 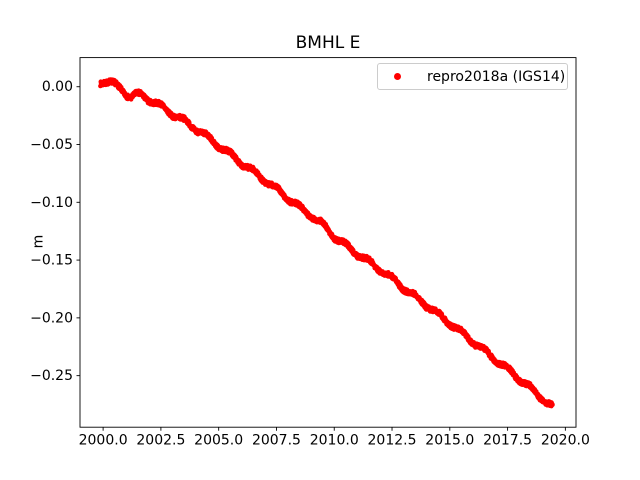 I want to click on x-tick-label: 2010.0, so click(x=334, y=441).